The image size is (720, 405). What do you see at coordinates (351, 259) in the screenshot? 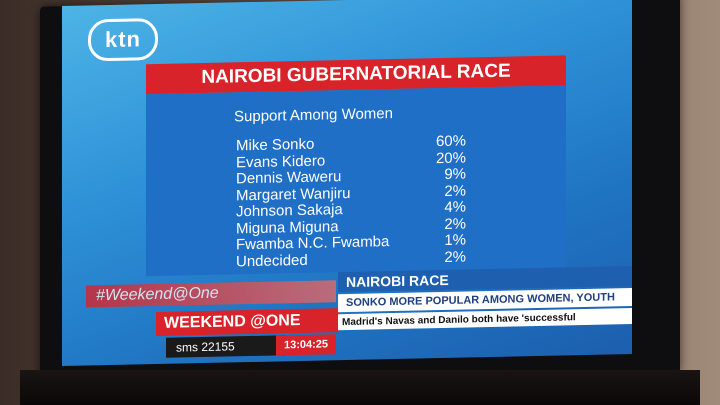
I see `candidate-row: Undecided 2%` at bounding box center [351, 259].